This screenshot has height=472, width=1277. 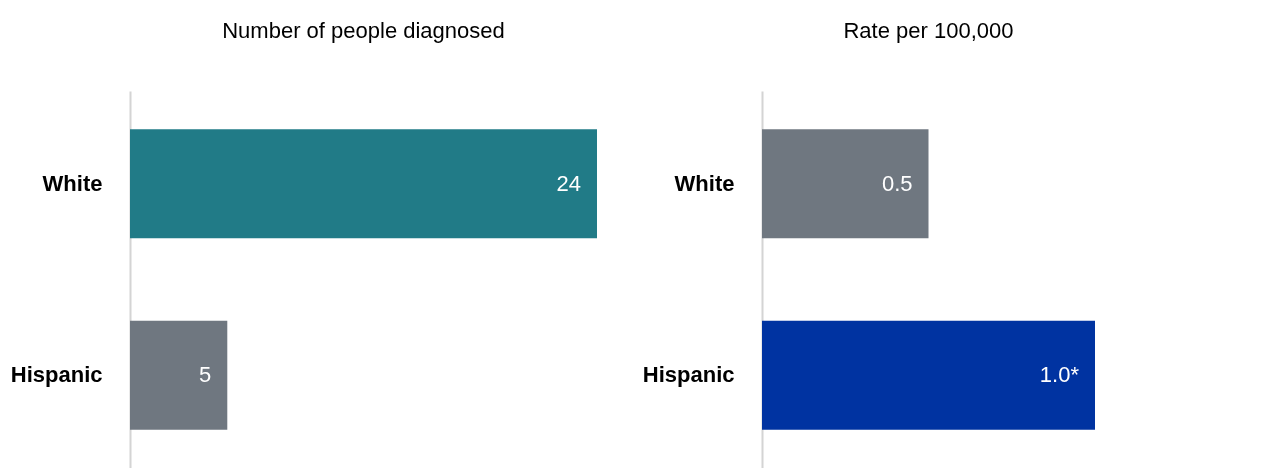 What do you see at coordinates (568, 183) in the screenshot?
I see `data-label: 24` at bounding box center [568, 183].